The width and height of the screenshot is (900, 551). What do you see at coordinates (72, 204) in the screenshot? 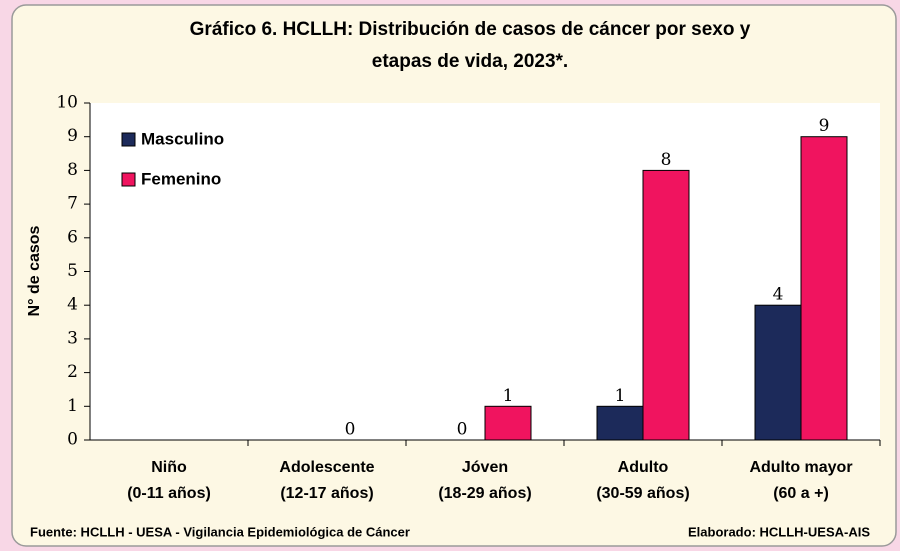
I see `y-tick-label: 7` at bounding box center [72, 204].